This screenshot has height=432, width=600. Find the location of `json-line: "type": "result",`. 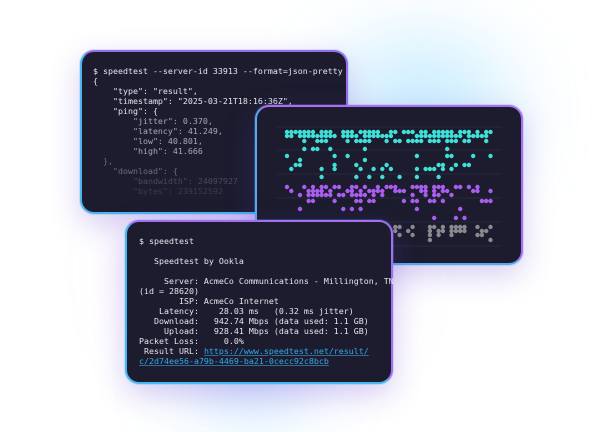

json-line: "type": "result", is located at coordinates (145, 91).